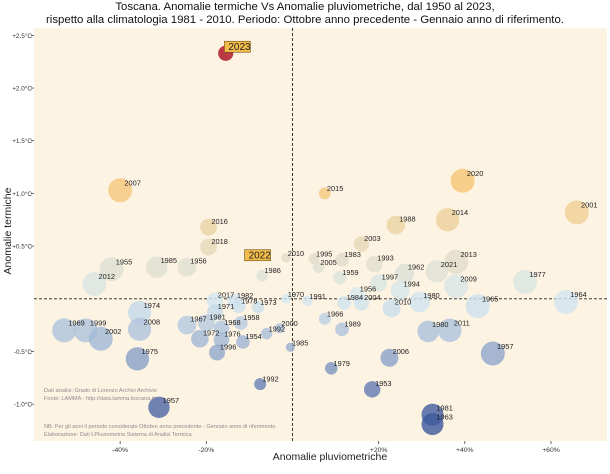 The width and height of the screenshot is (610, 474). Describe the element at coordinates (23, 405) in the screenshot. I see `y-tick-label: -1.0°C` at that location.